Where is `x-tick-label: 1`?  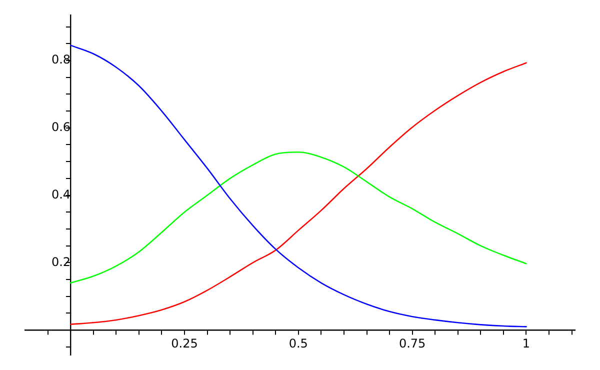
x-tick-label: 1 is located at coordinates (526, 343).